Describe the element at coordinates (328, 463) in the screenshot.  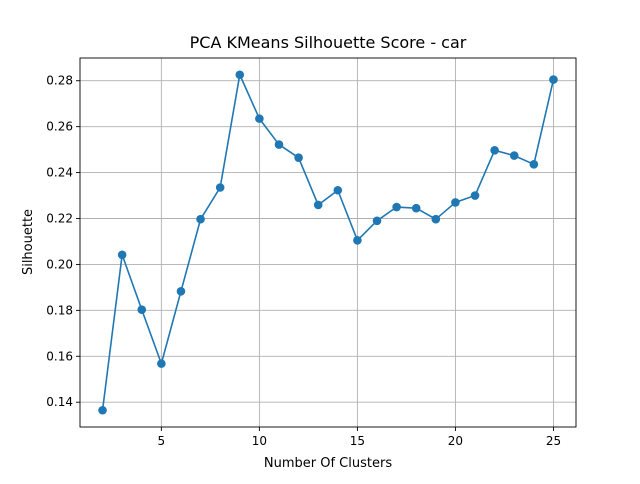
I see `x-axis-label: Number Of Clusters` at that location.